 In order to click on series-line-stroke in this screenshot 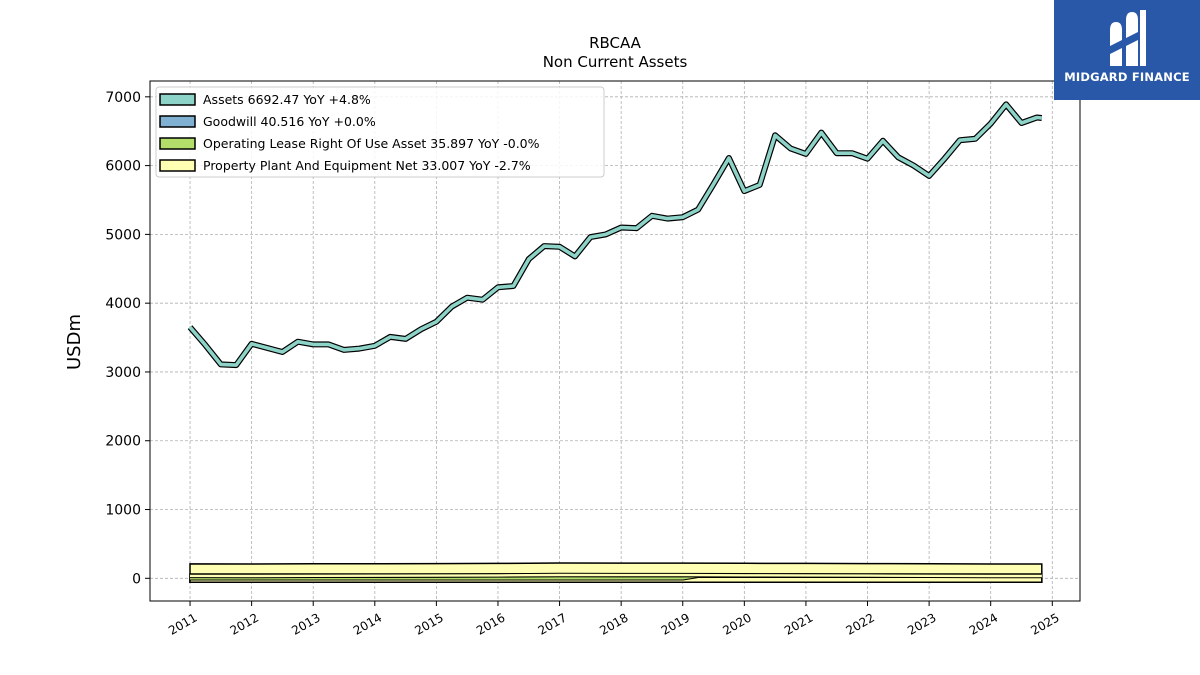, I will do `click(615, 575)`.